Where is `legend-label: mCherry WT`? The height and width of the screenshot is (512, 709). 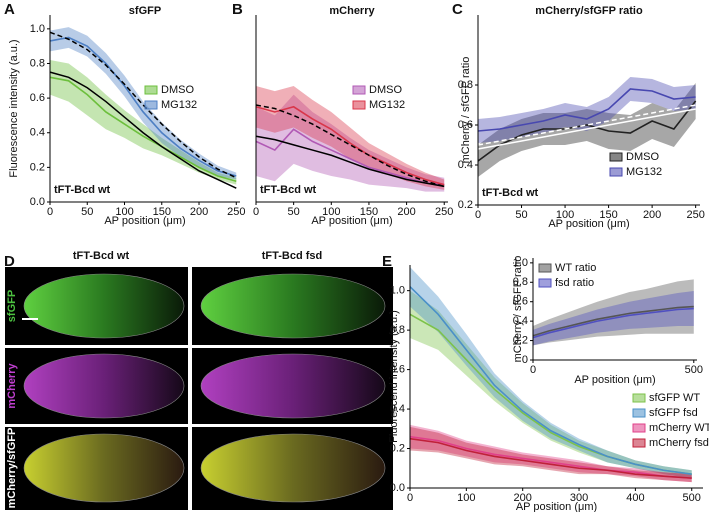
legend-label: mCherry WT is located at coordinates (679, 428).